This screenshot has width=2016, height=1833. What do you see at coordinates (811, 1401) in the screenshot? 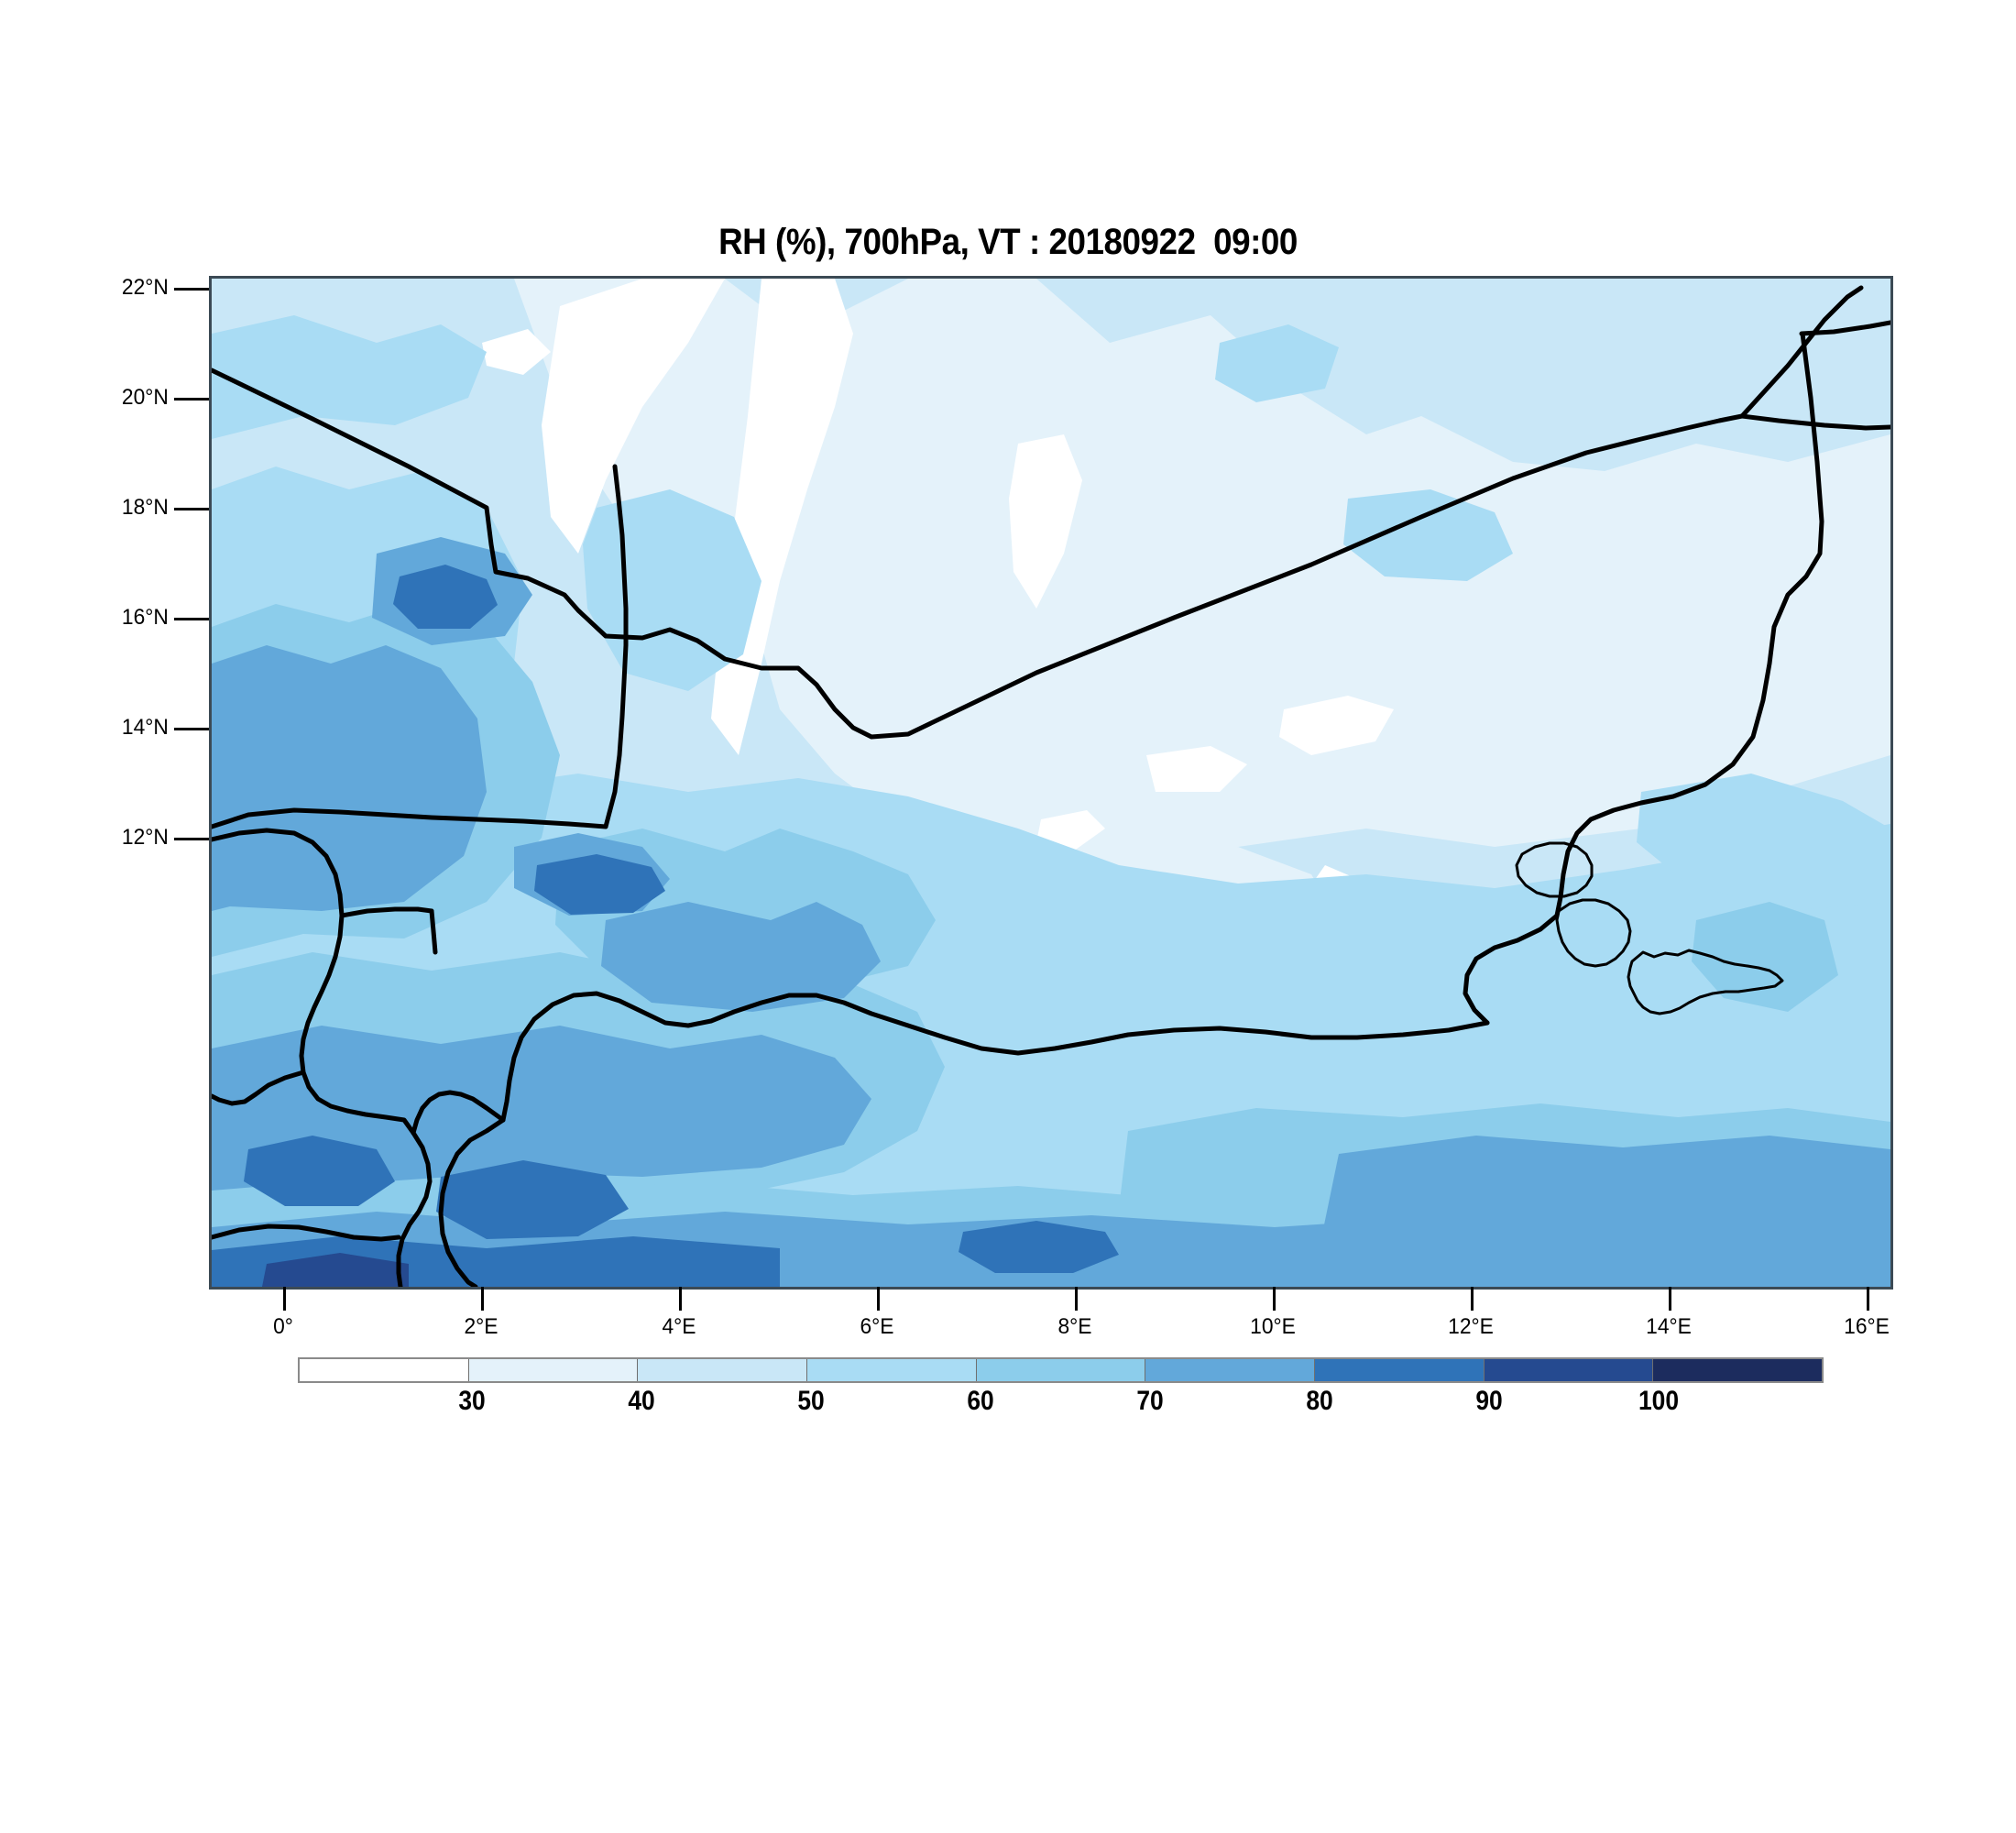
I see `colorbar-label-50: 50` at bounding box center [811, 1401].